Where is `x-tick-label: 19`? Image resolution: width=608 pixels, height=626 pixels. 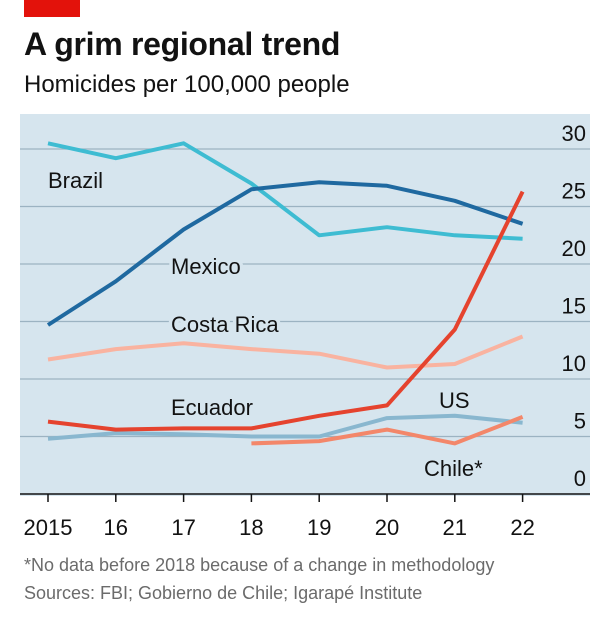
x-tick-label: 19 is located at coordinates (319, 527).